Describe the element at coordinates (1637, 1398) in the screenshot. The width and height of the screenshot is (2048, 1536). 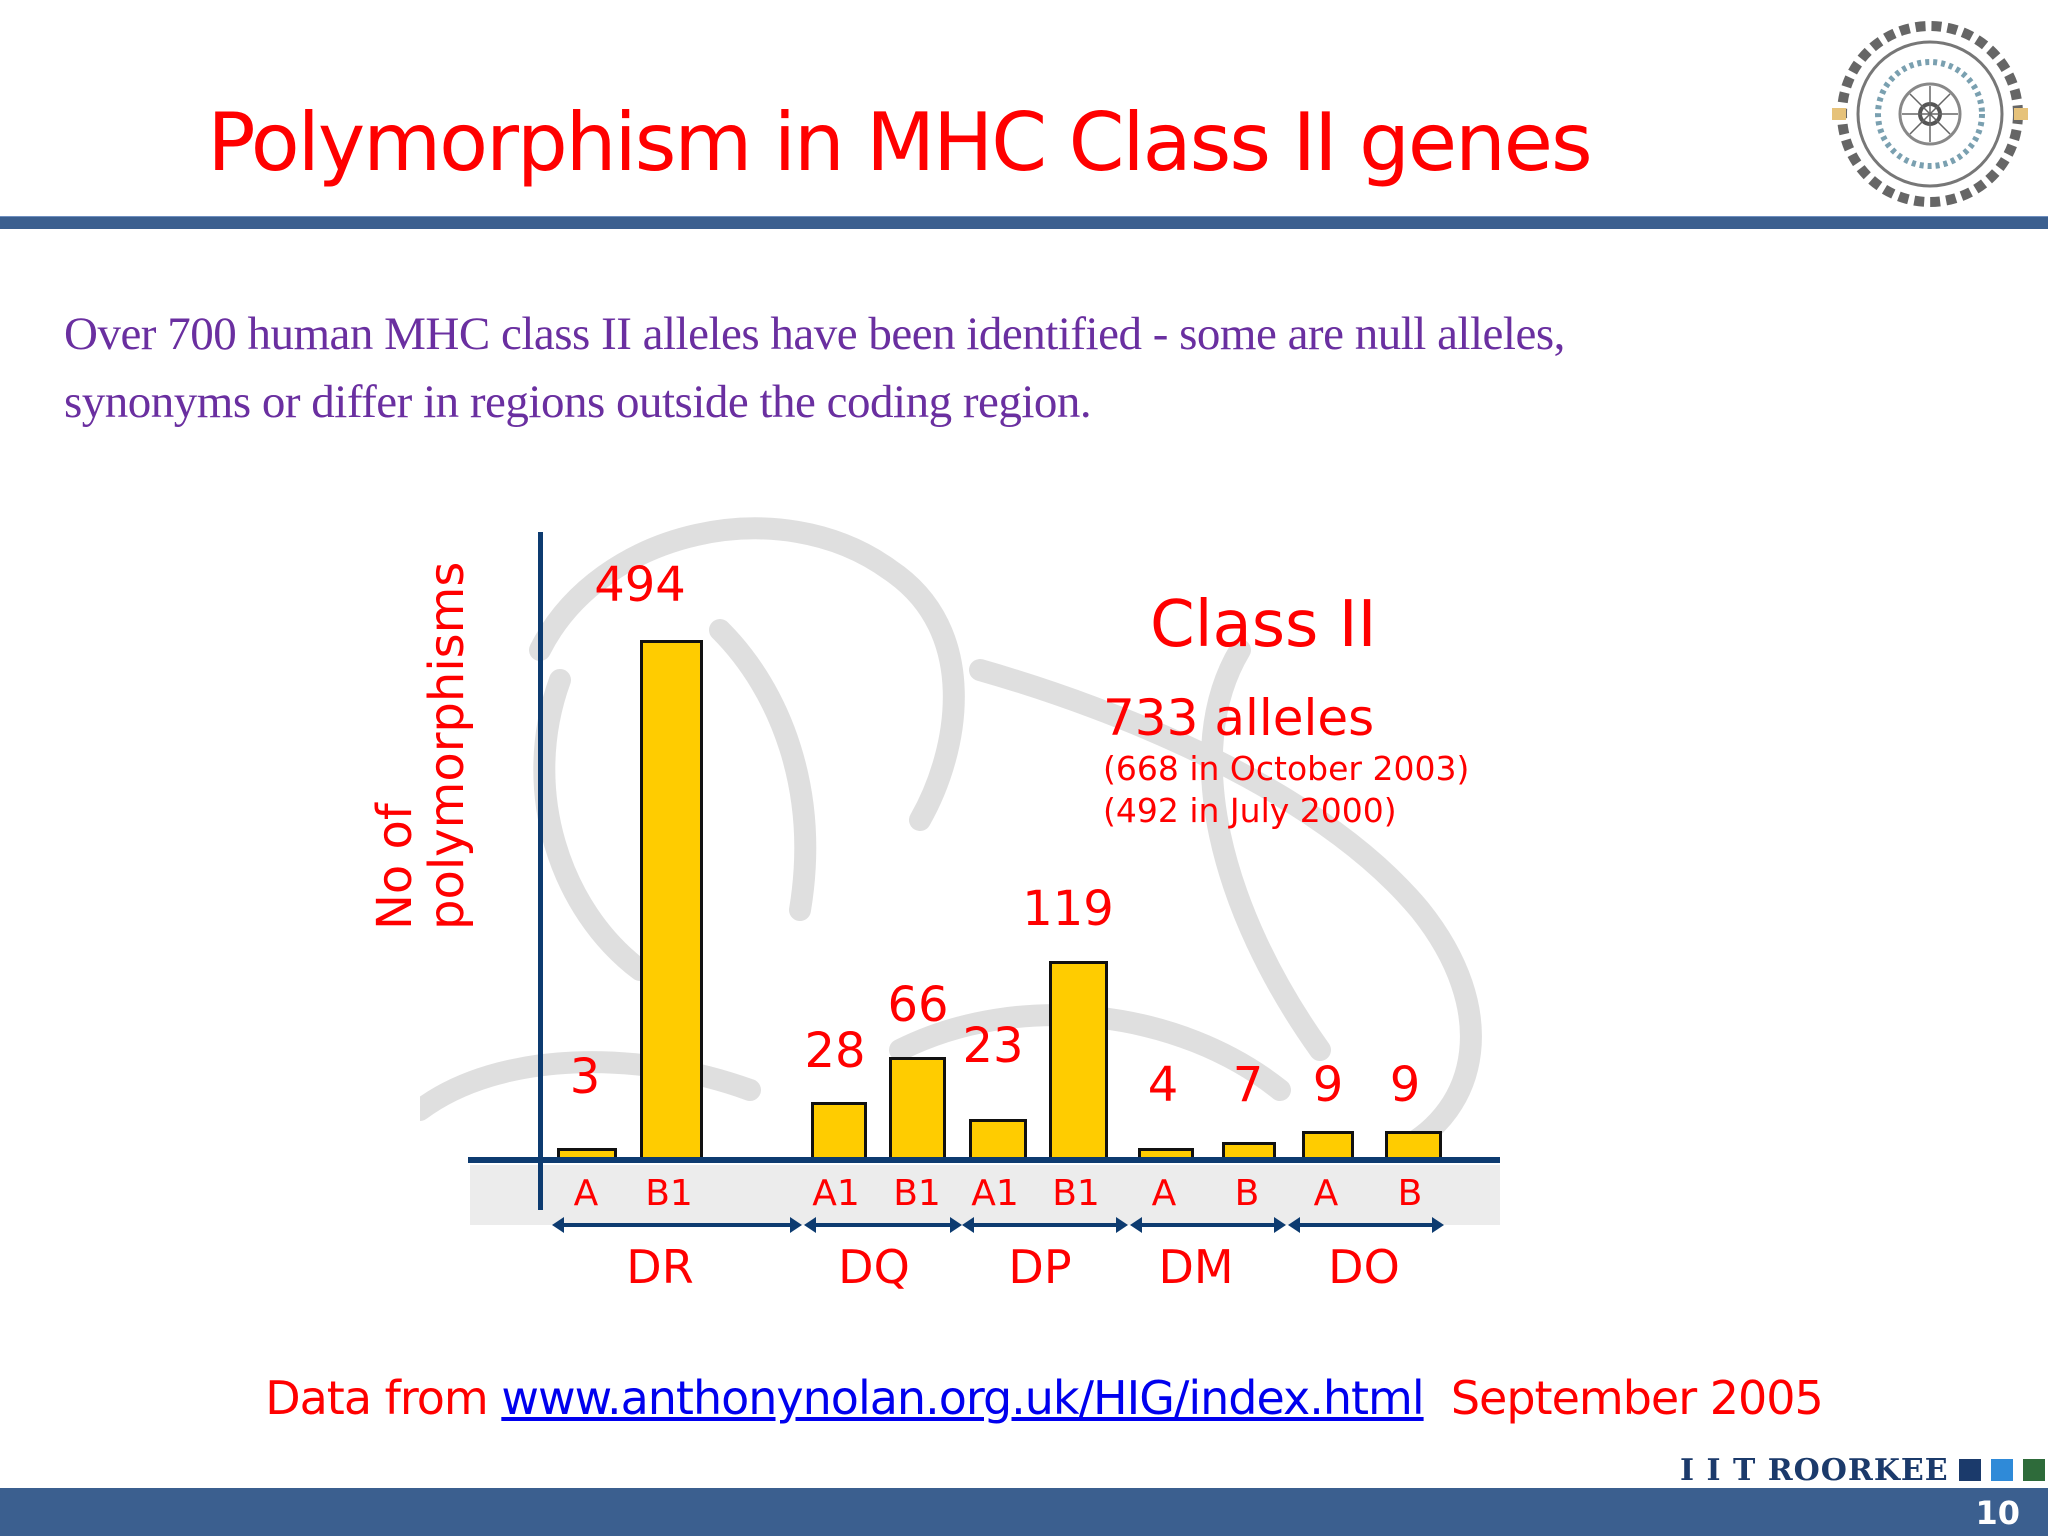
I see `source-date: September 2005` at that location.